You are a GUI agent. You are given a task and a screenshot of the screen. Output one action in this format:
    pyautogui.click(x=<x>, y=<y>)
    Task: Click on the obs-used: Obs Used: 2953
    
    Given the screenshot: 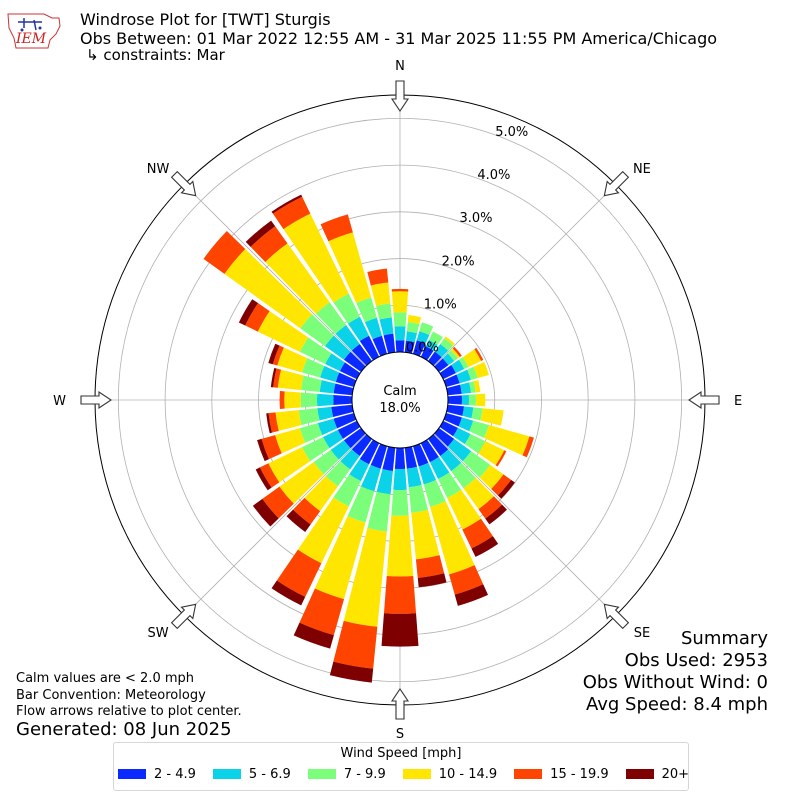 What is the action you would take?
    pyautogui.click(x=696, y=660)
    